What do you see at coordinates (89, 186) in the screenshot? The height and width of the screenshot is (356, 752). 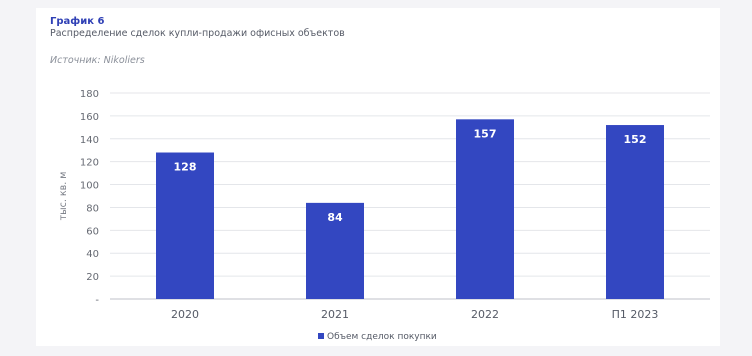 I see `y-tick-label: 100` at bounding box center [89, 186].